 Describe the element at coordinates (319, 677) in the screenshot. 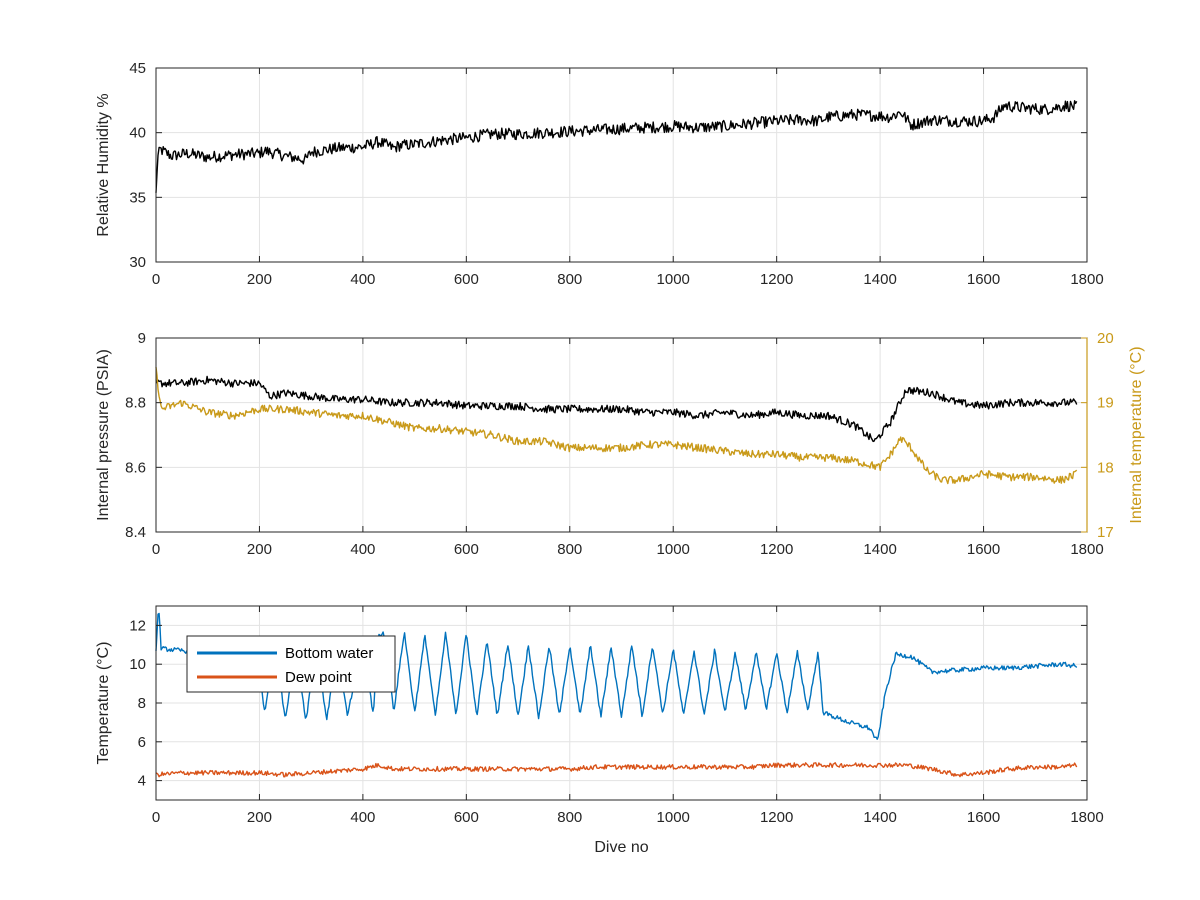

I see `legend-label: Dew point` at that location.